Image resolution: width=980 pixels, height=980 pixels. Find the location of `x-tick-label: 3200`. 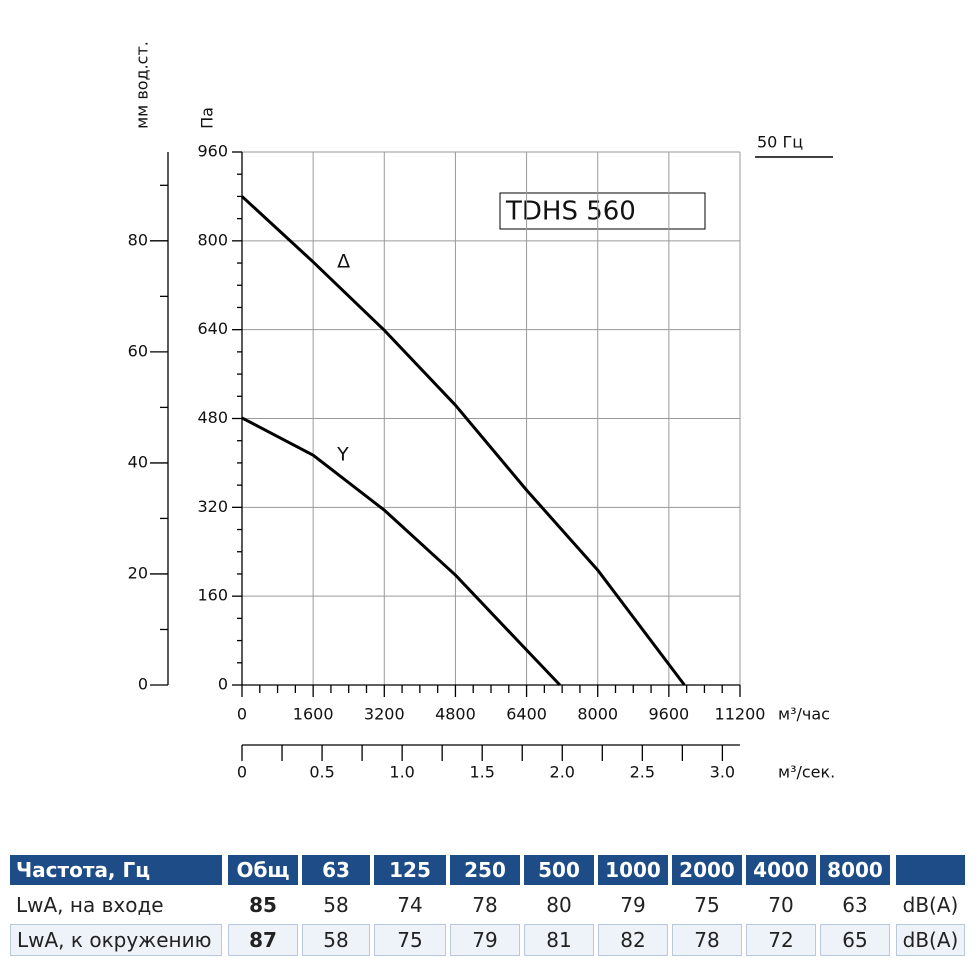

x-tick-label: 3200 is located at coordinates (384, 714).